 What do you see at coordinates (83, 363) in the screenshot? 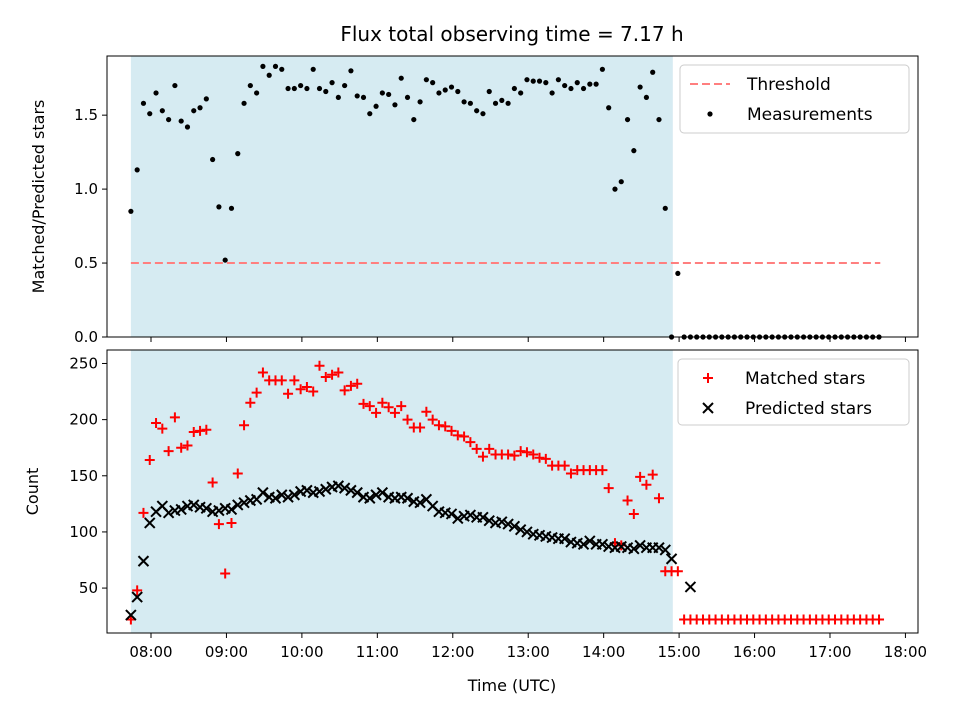
I see `y-tick-label: 250` at bounding box center [83, 363].